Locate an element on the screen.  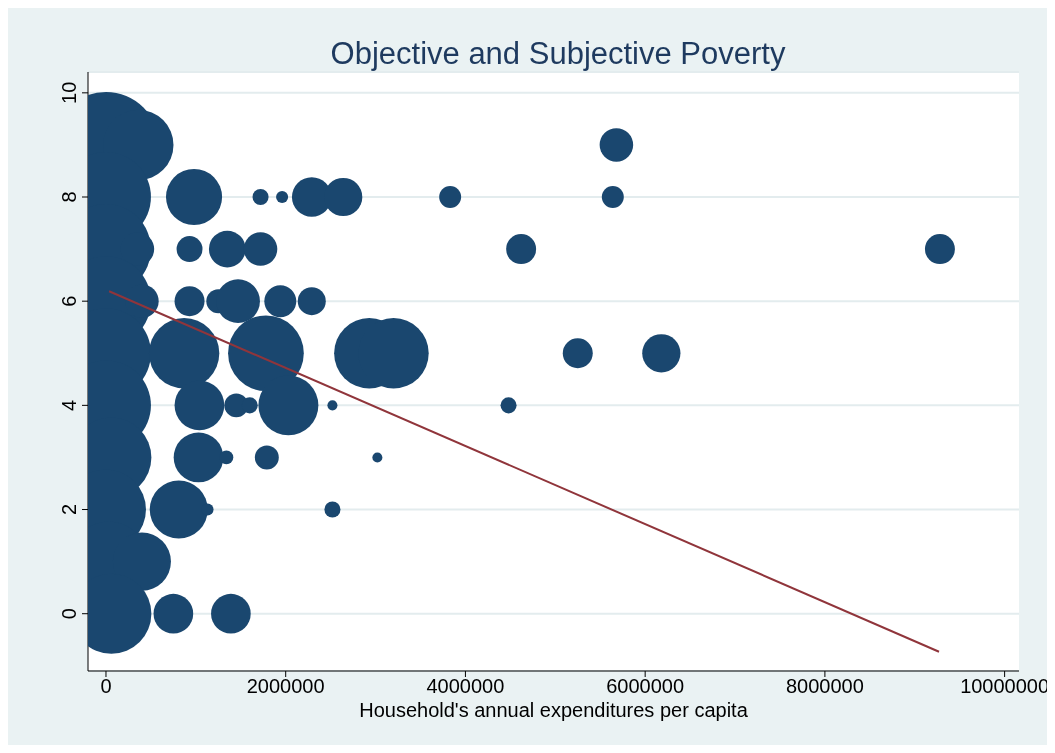
x-axis-title: Household's annual expenditures per capita is located at coordinates (554, 710).